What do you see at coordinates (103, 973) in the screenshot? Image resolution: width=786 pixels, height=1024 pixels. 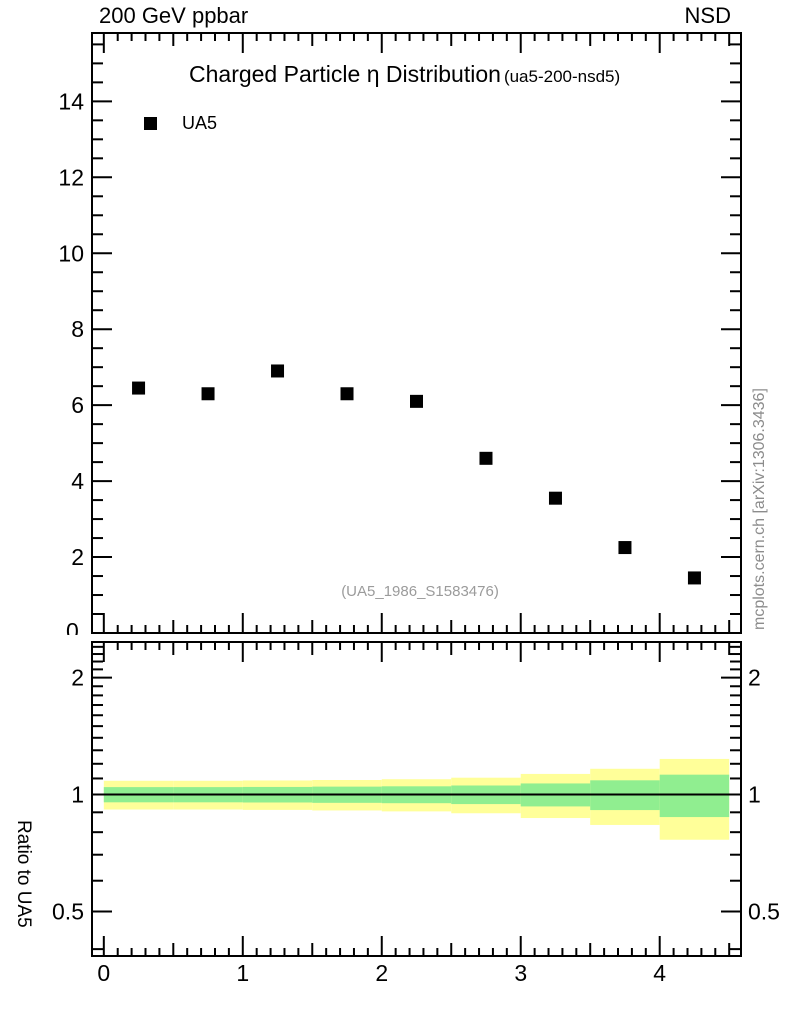 I see `axis-tick-label: 0` at bounding box center [103, 973].